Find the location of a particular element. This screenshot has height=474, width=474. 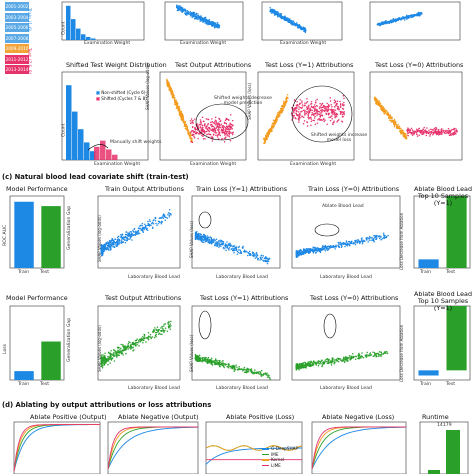

c1-ylab-gap: Generalization Gap is located at coordinates (69, 227).